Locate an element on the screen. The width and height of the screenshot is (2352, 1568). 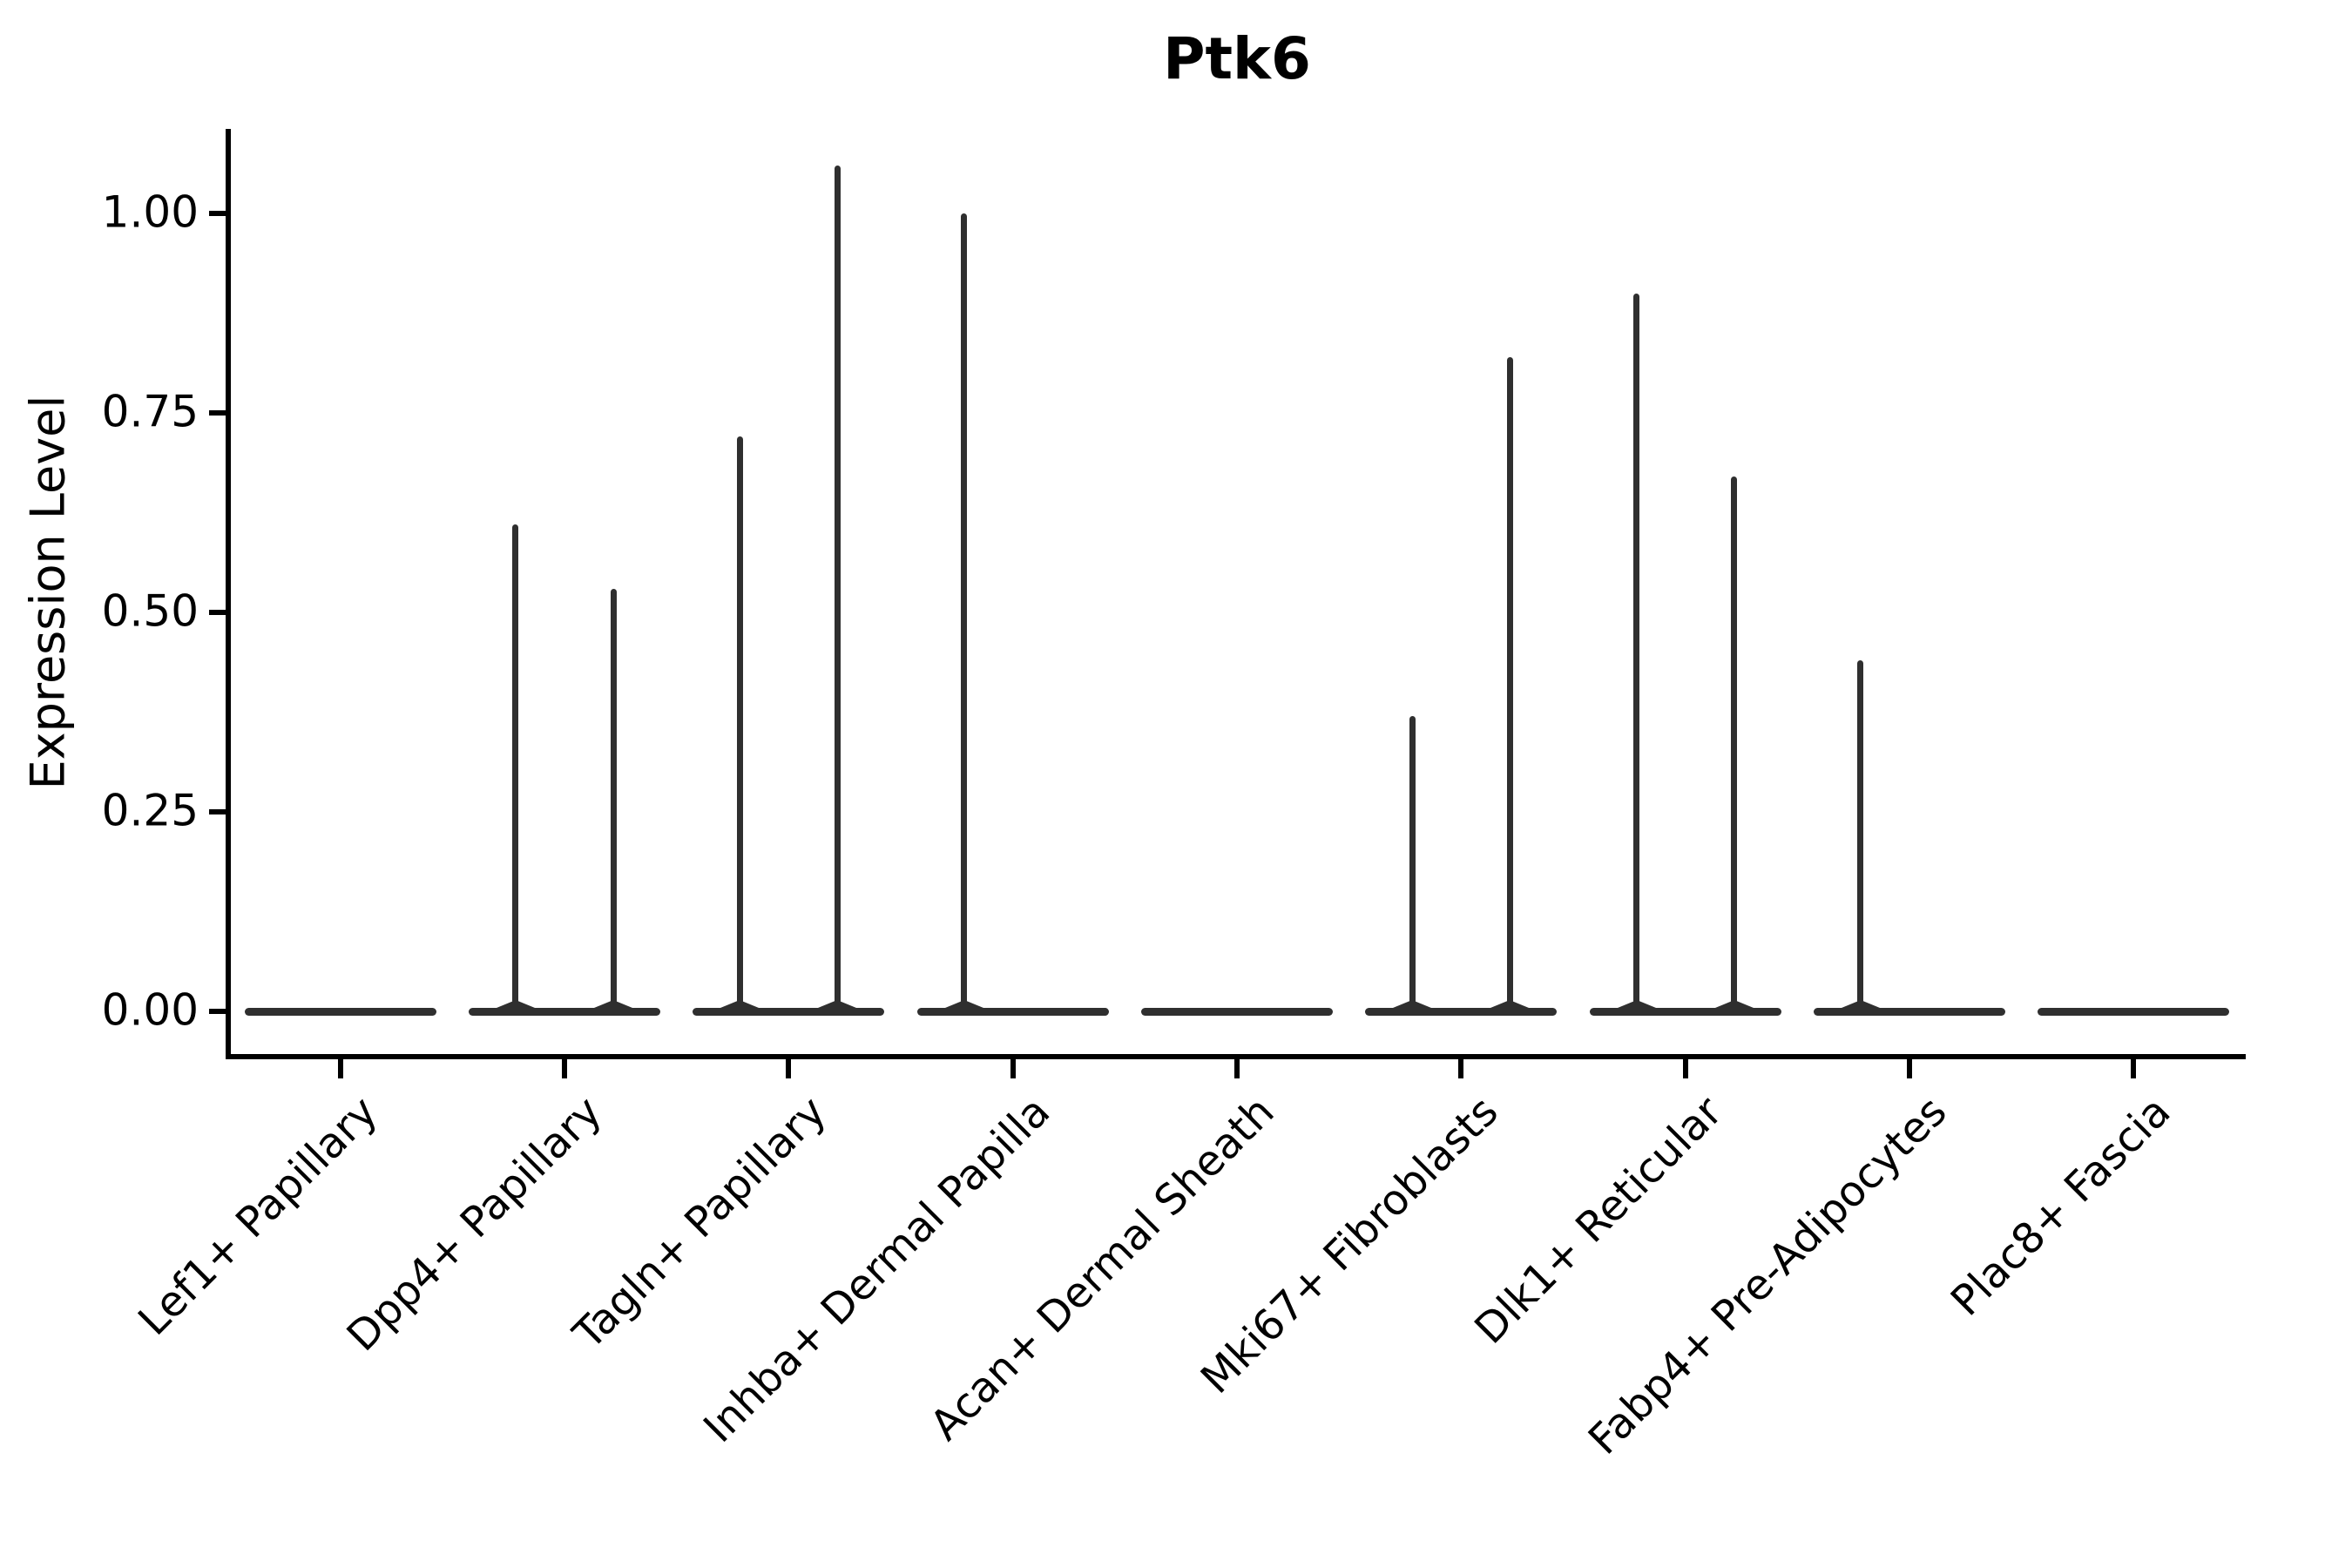
y-axis-label: Expression Level is located at coordinates (48, 592).